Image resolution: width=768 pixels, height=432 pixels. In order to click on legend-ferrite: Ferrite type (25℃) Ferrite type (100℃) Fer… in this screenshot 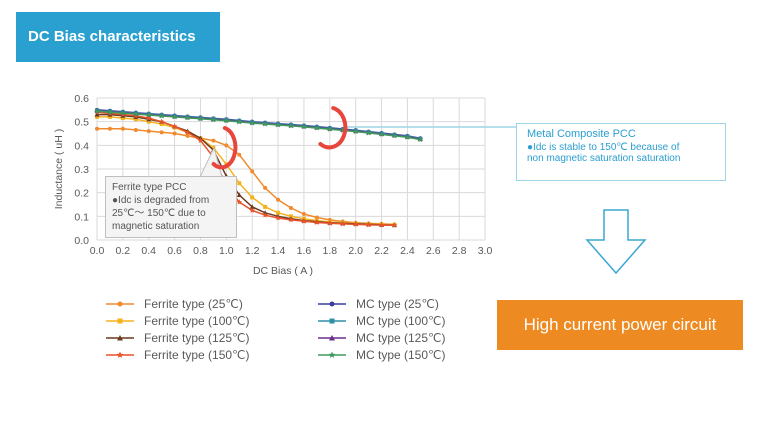, I will do `click(178, 329)`.